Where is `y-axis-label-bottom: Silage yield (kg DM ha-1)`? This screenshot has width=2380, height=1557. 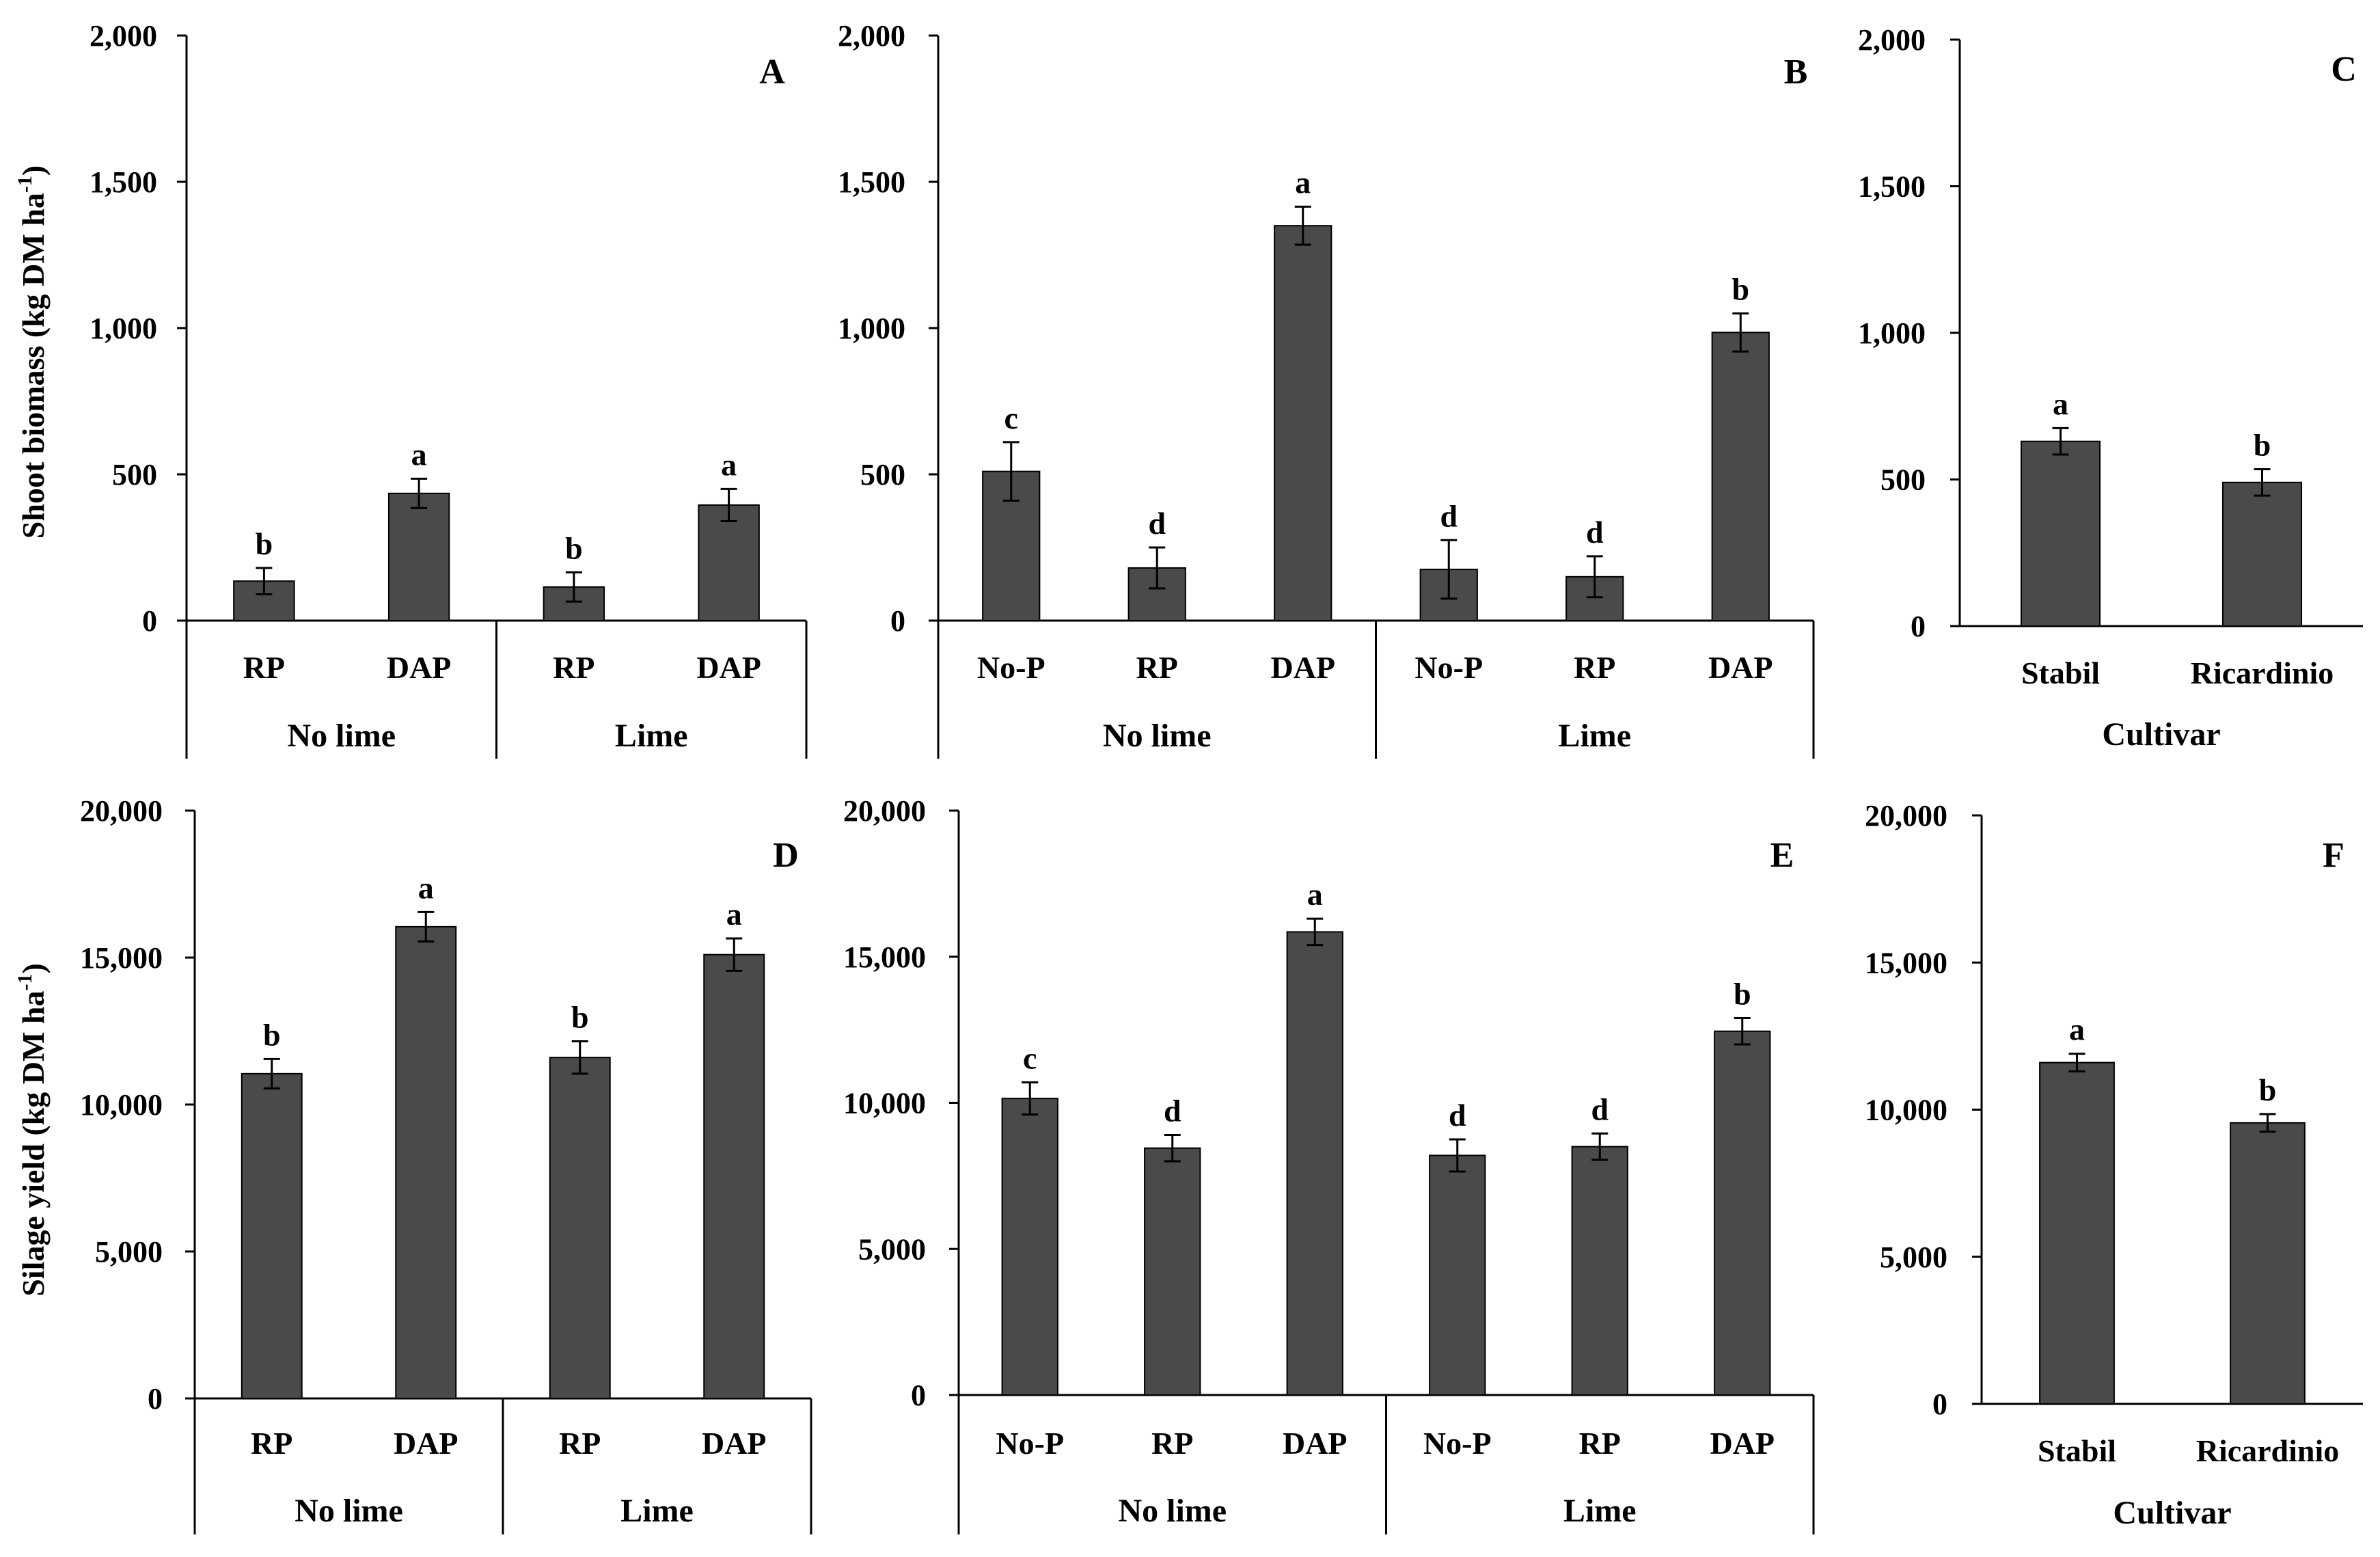
y-axis-label-bottom: Silage yield (kg DM ha-1) is located at coordinates (32, 1130).